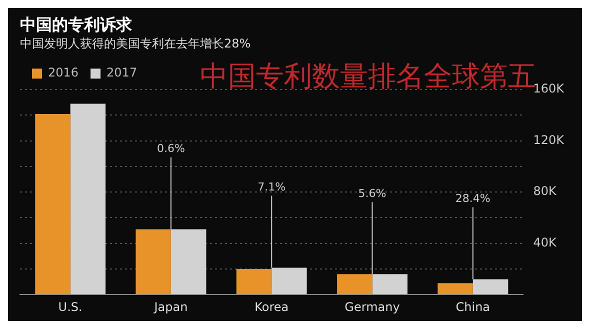 The image size is (590, 329). Describe the element at coordinates (135, 43) in the screenshot. I see `chart-subtitle: 中国发明人获得的美国专利在去年增长28%` at that location.